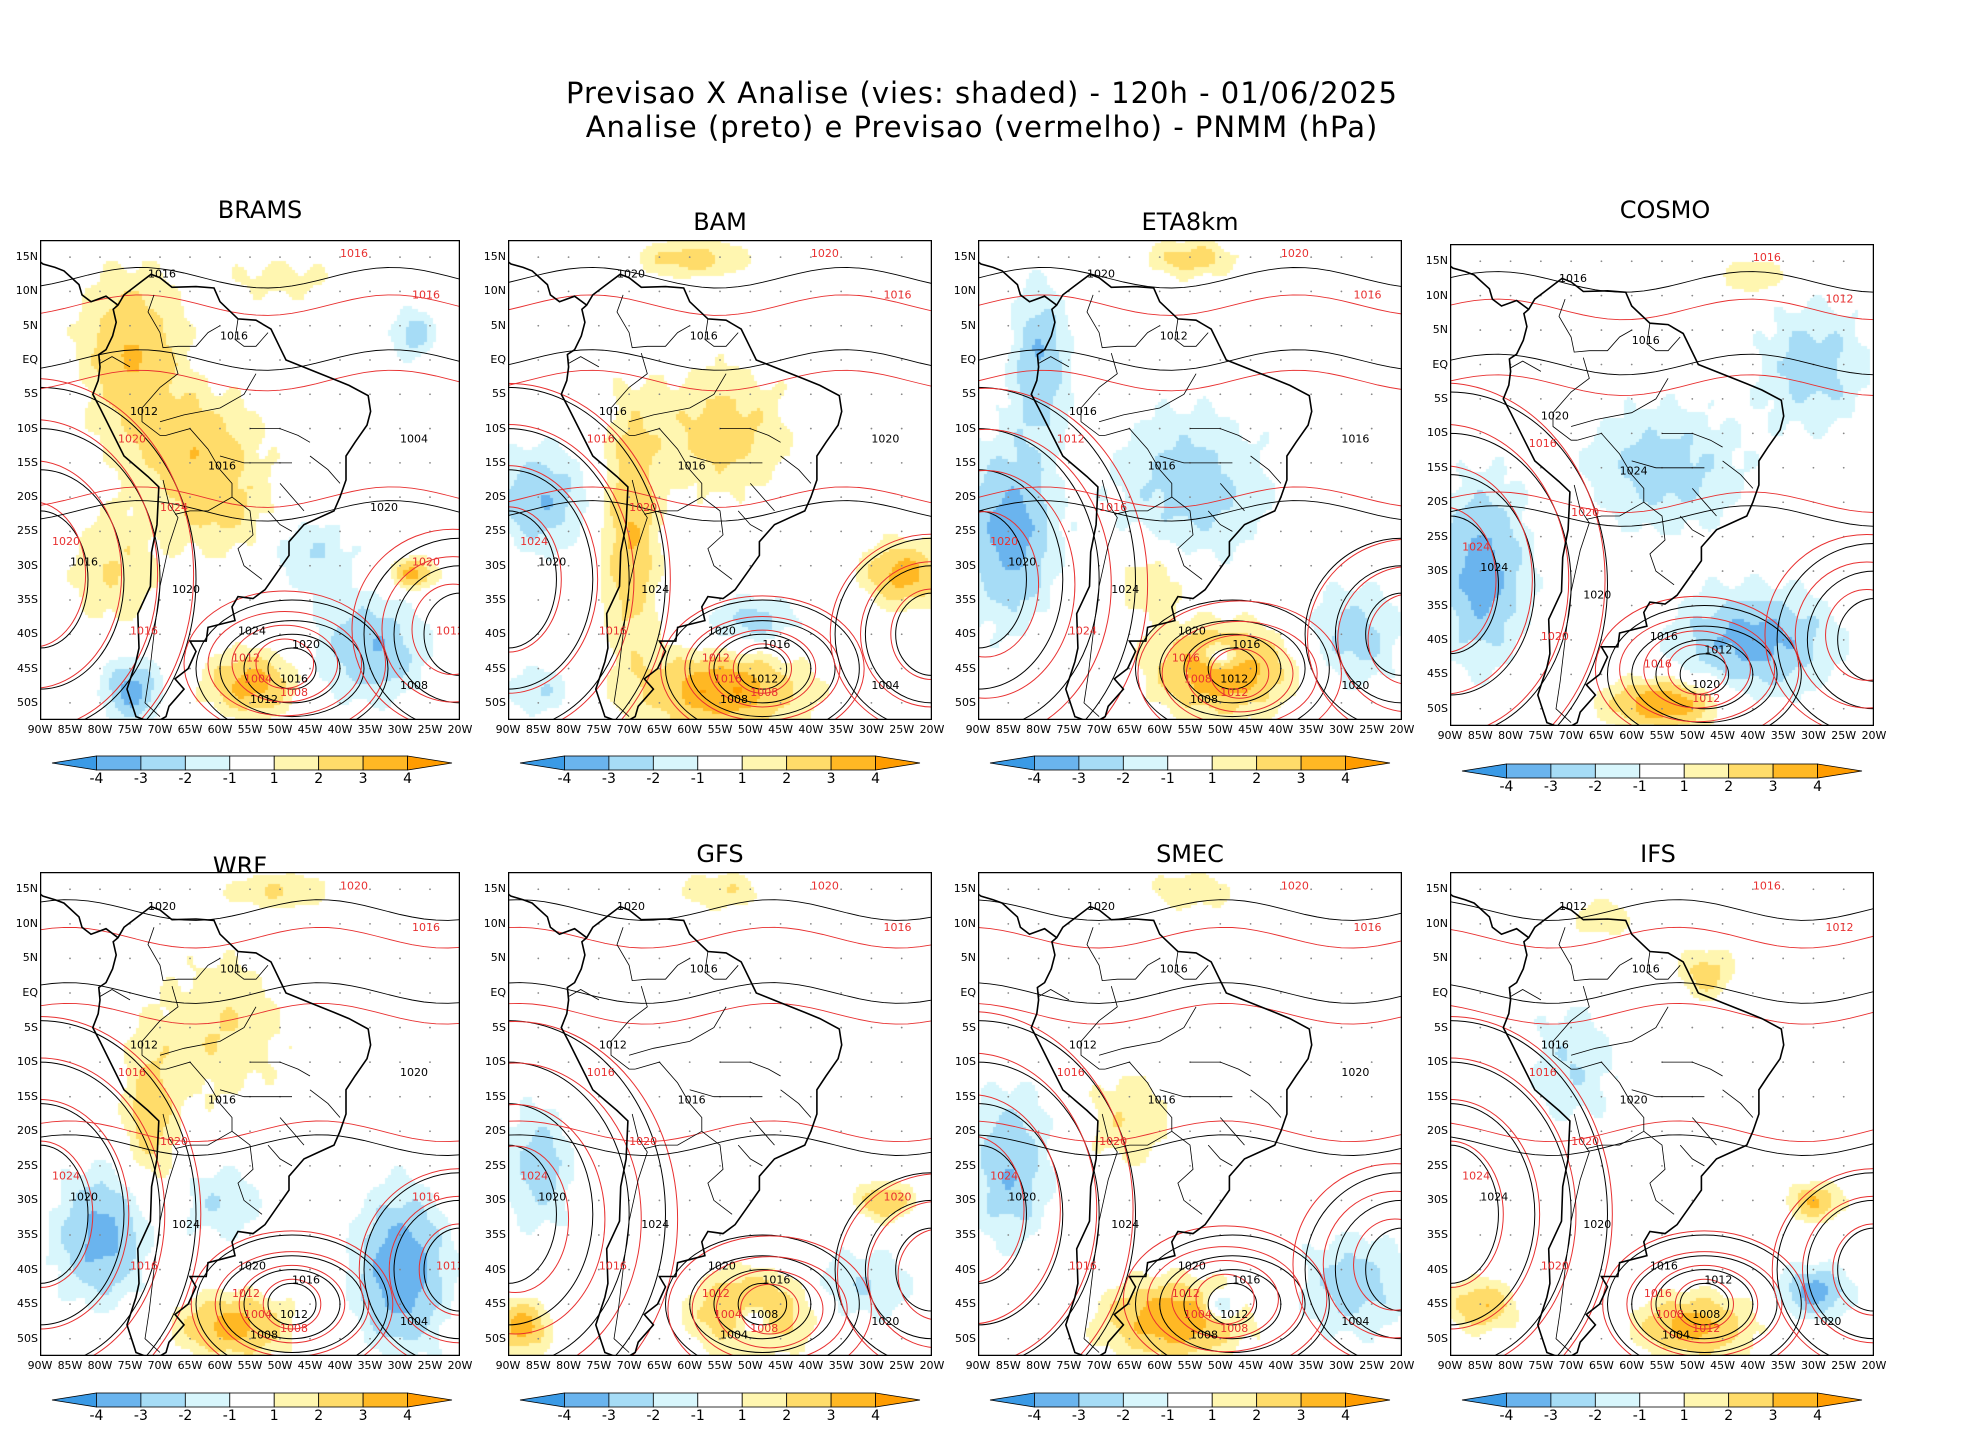 The image size is (1964, 1436). What do you see at coordinates (495, 565) in the screenshot?
I see `lat-tick-label: 30S` at bounding box center [495, 565].